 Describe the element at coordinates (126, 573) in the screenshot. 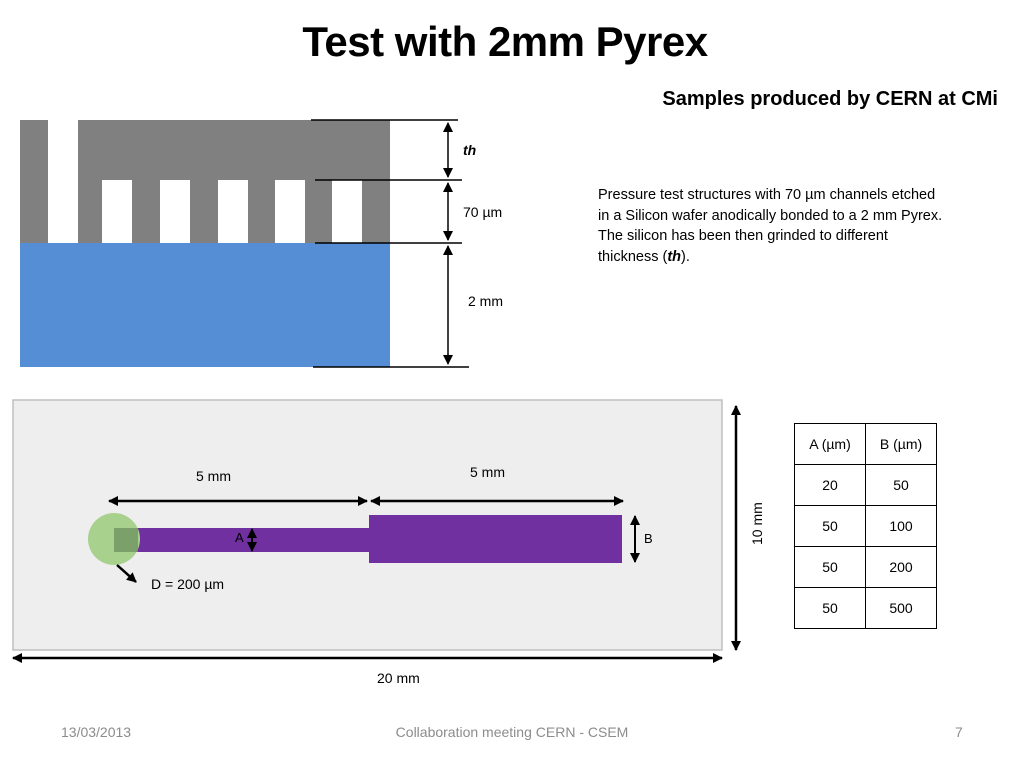

I see `diameter-pointer-arrow` at that location.